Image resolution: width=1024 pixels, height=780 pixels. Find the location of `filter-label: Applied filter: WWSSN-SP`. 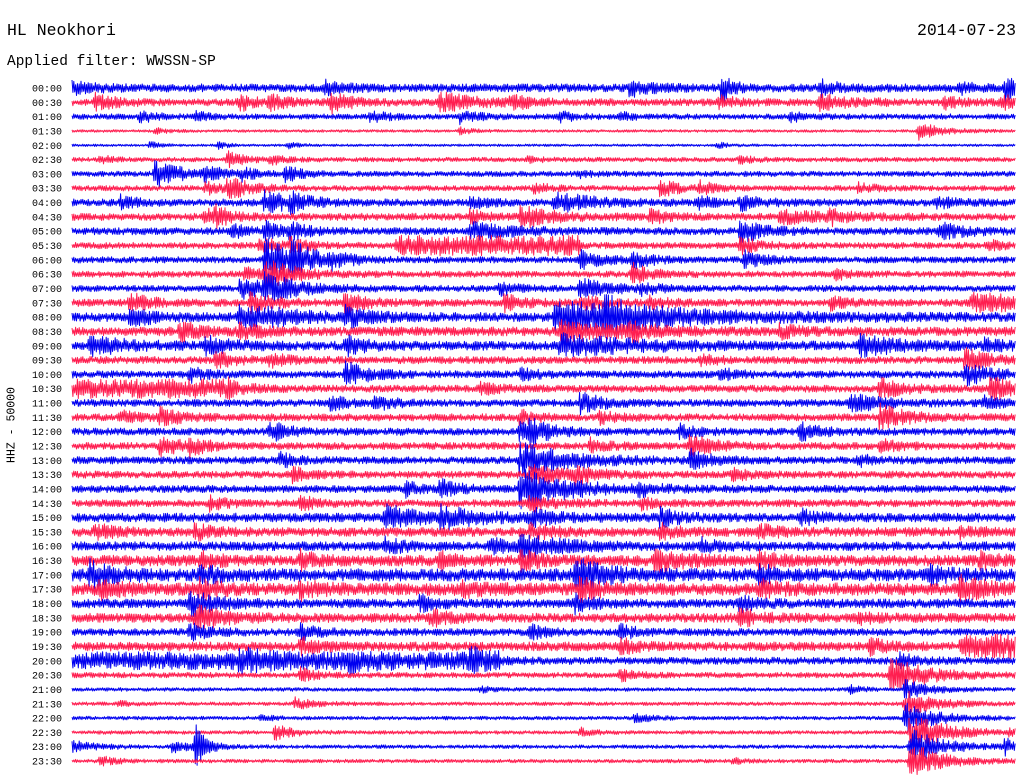

filter-label: Applied filter: WWSSN-SP is located at coordinates (111, 62).